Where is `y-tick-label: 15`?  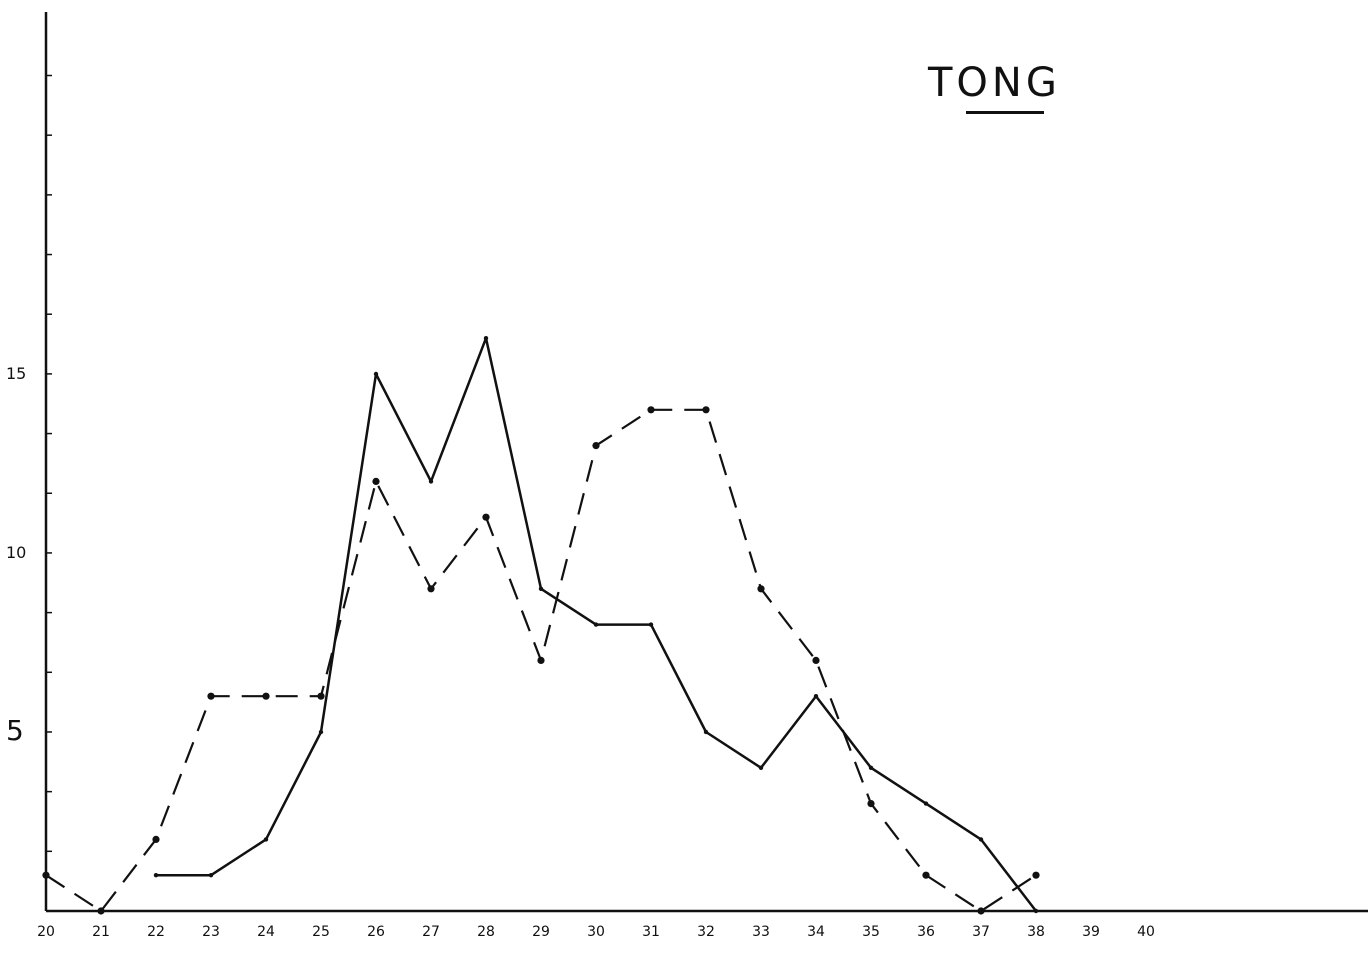
y-tick-label: 15 is located at coordinates (16, 373).